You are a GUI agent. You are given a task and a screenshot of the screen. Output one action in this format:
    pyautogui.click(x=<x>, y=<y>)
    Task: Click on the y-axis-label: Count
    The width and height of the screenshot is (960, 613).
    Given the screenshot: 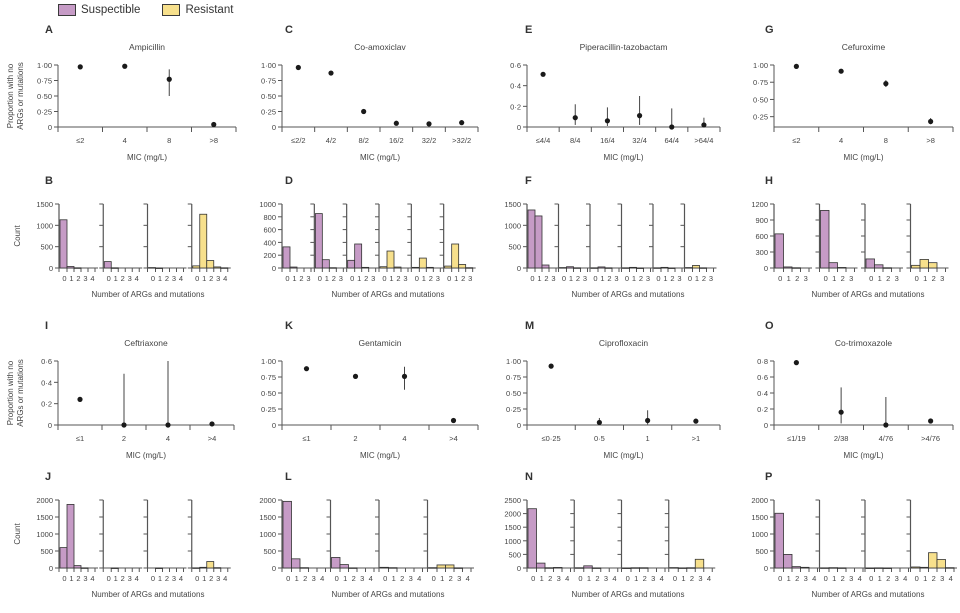 What is the action you would take?
    pyautogui.click(x=17, y=534)
    